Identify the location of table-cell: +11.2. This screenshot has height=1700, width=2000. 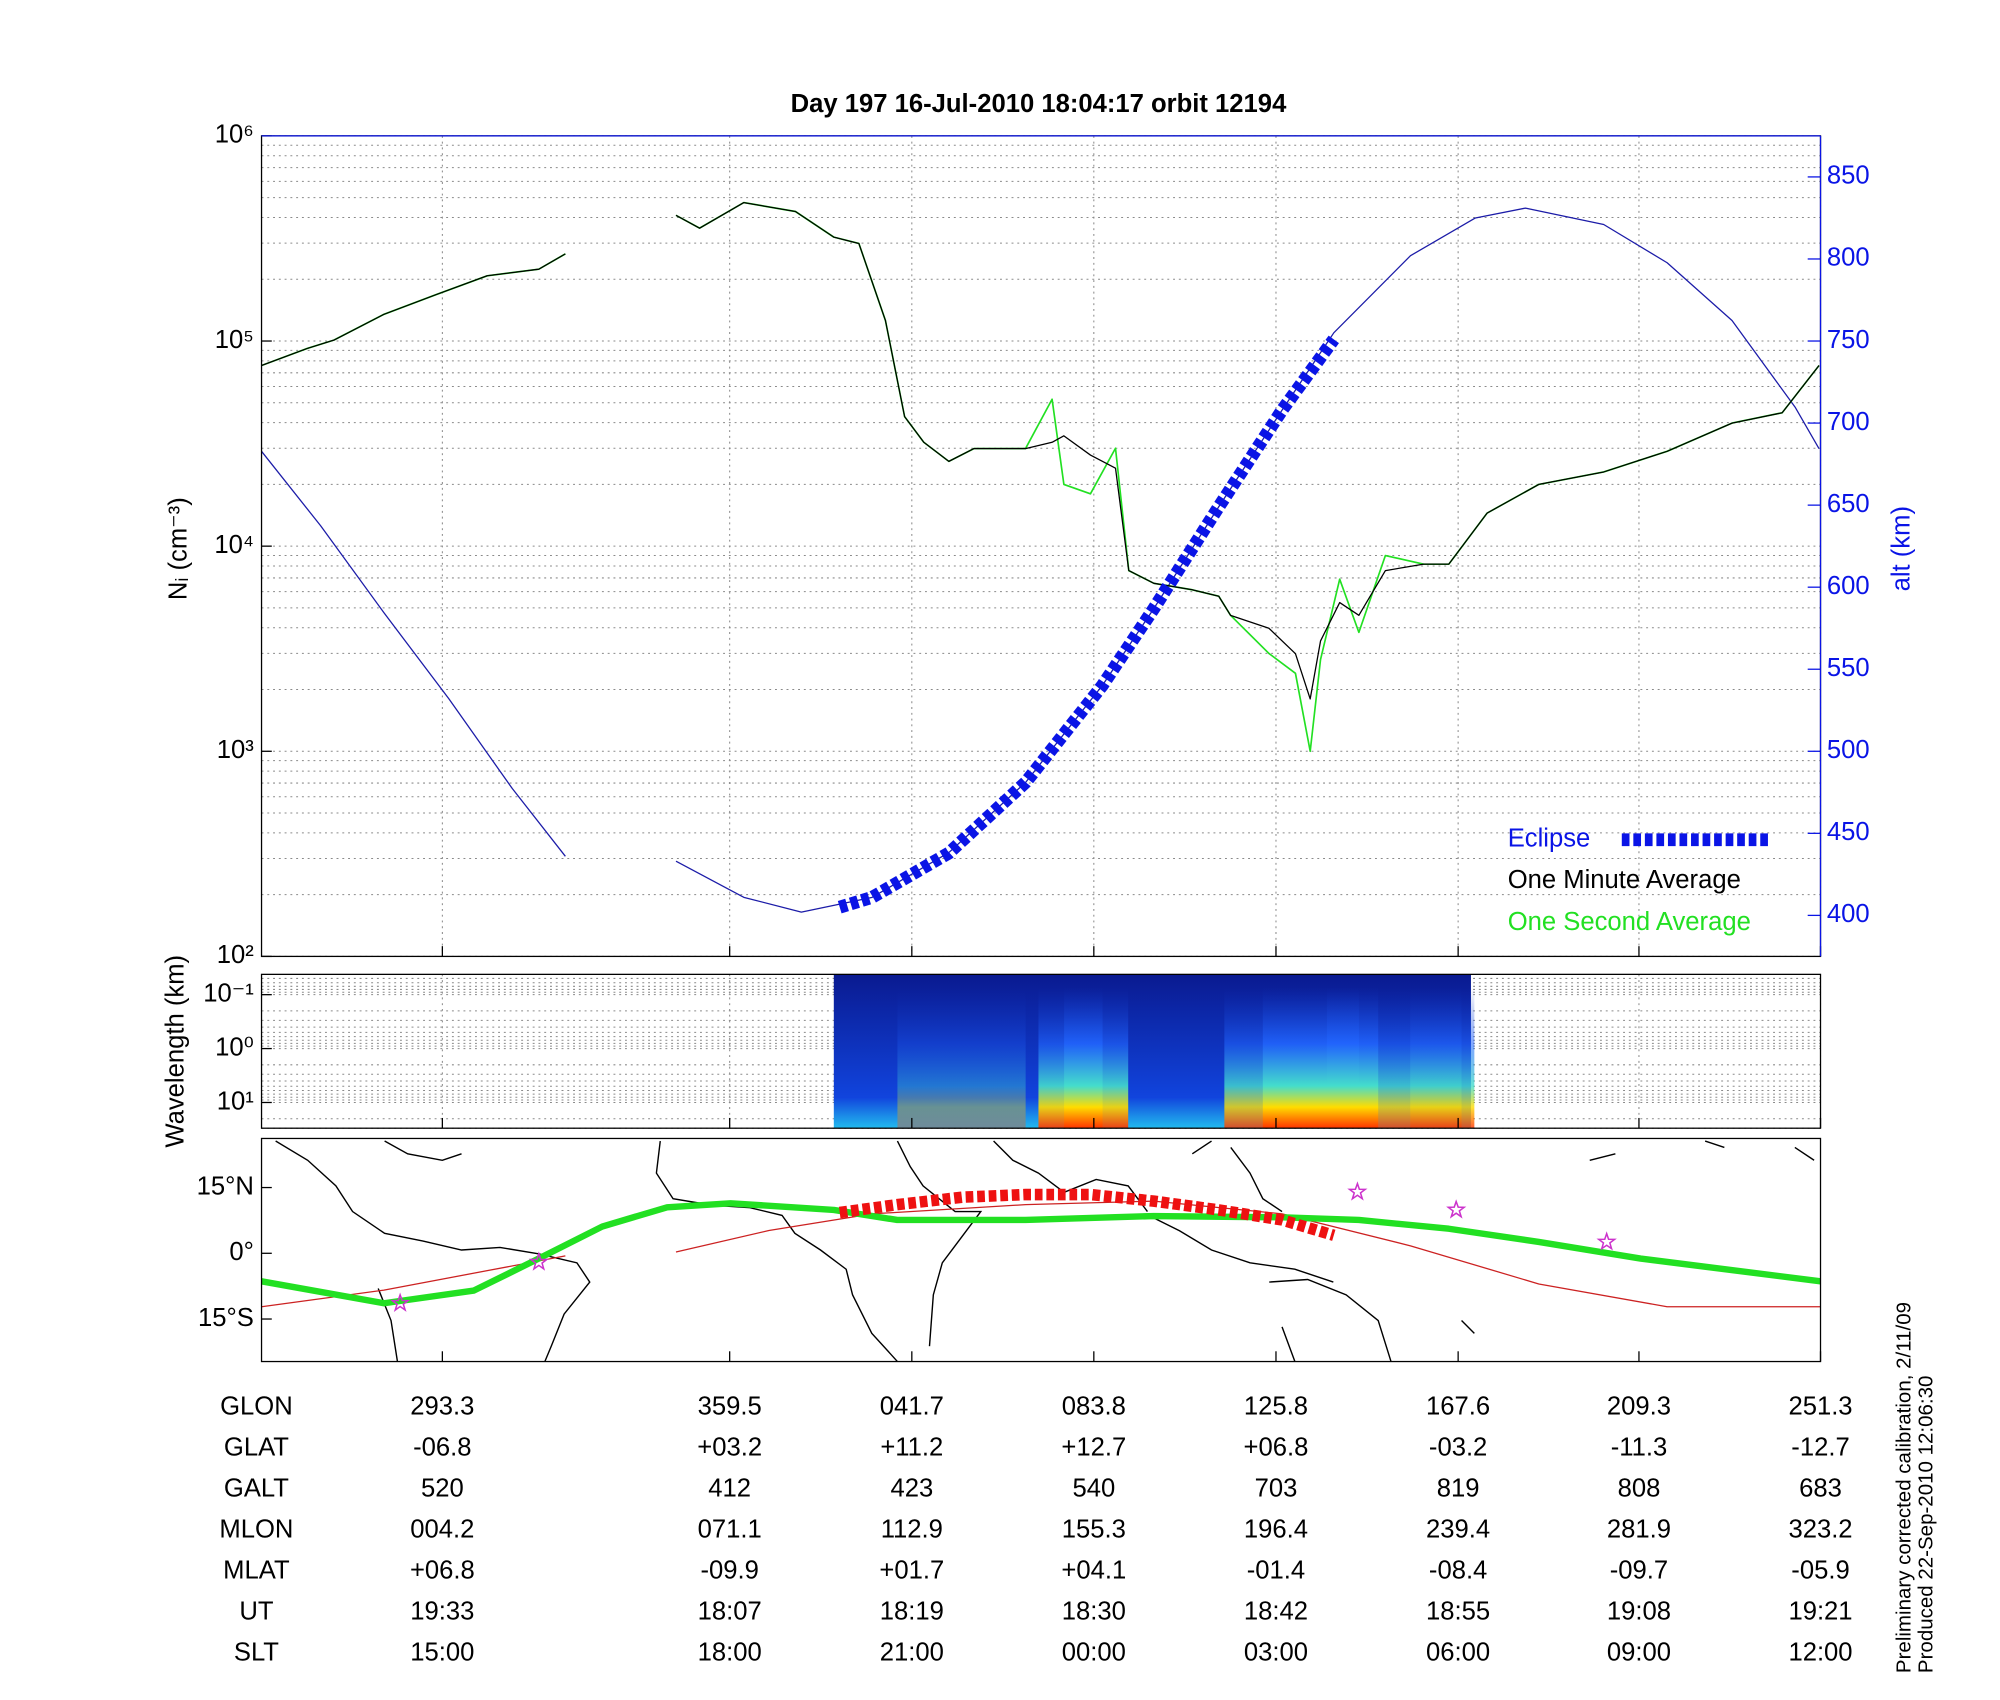
(911, 1447).